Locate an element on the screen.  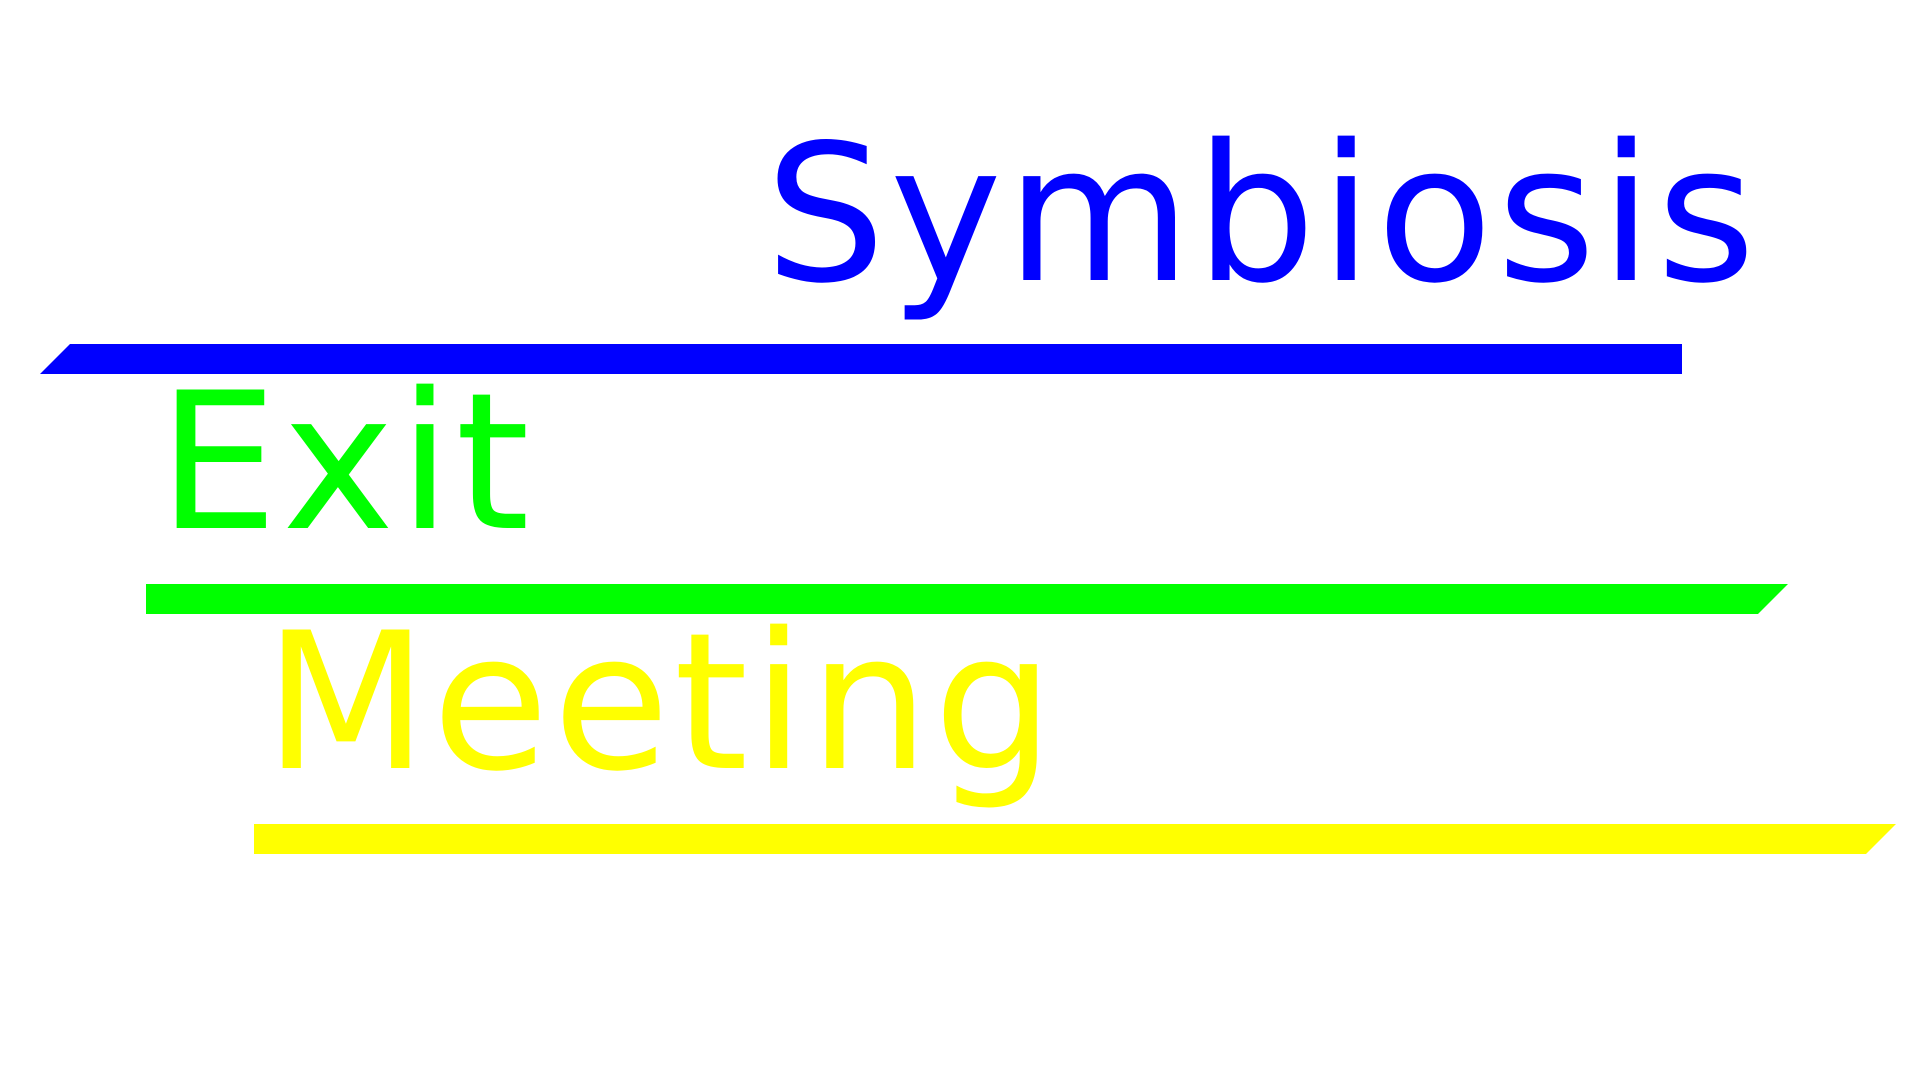
yellow-underline-bar is located at coordinates (1075, 839).